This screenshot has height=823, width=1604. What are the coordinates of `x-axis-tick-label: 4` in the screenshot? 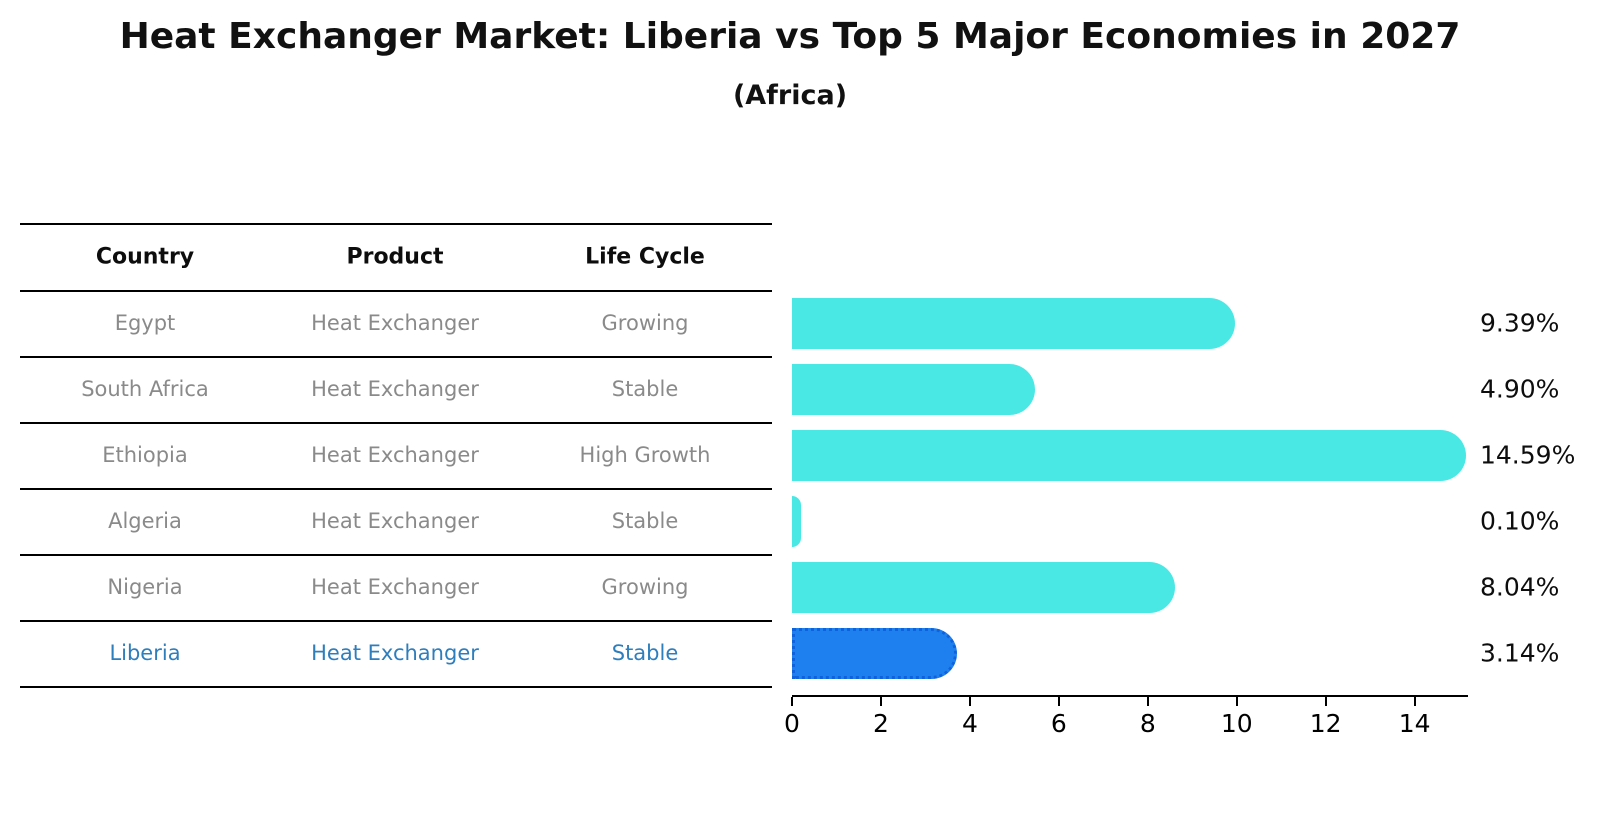 It's located at (969, 723).